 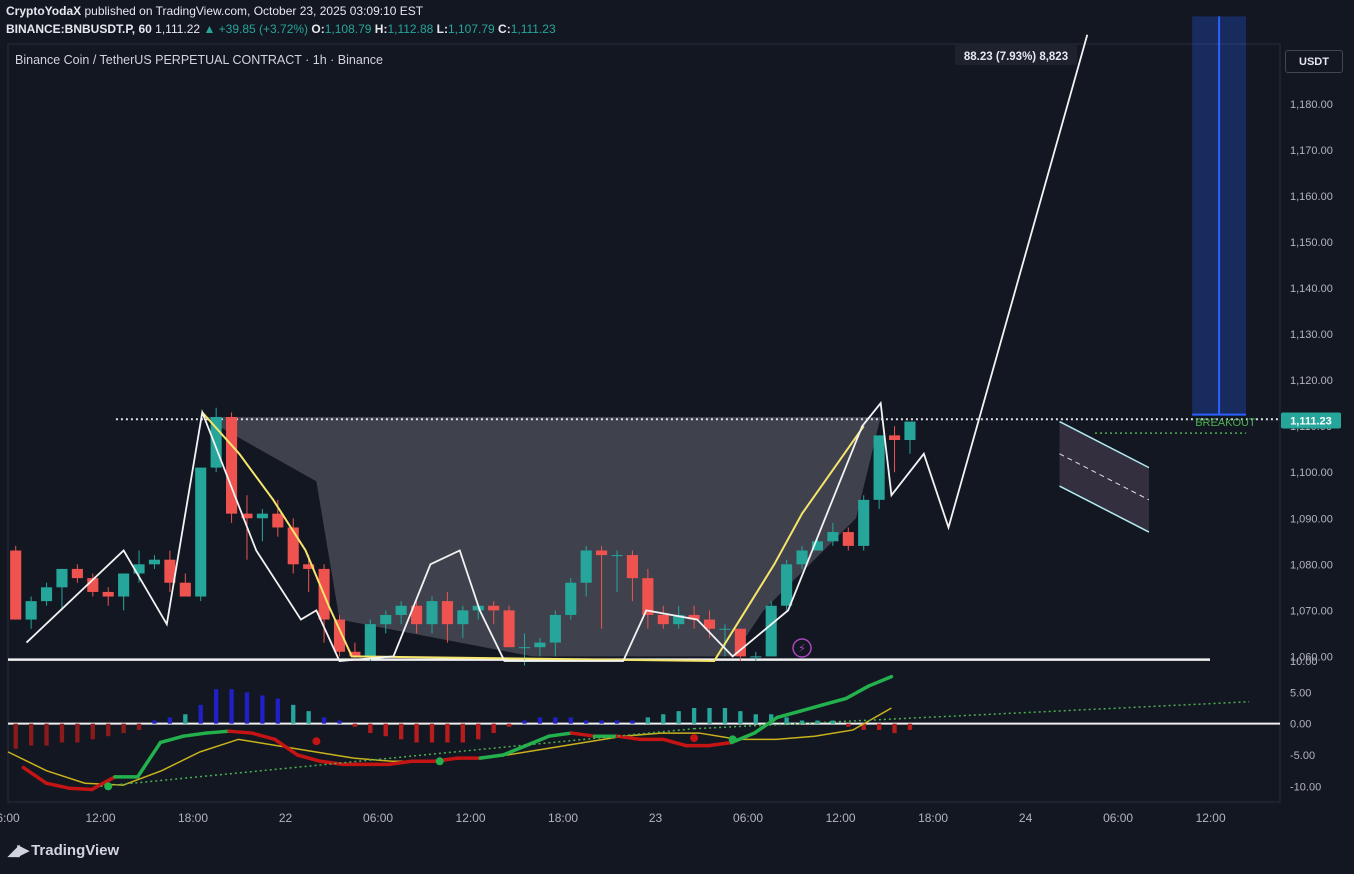 I want to click on price-tick-label: 1,170.00, so click(x=1311, y=151).